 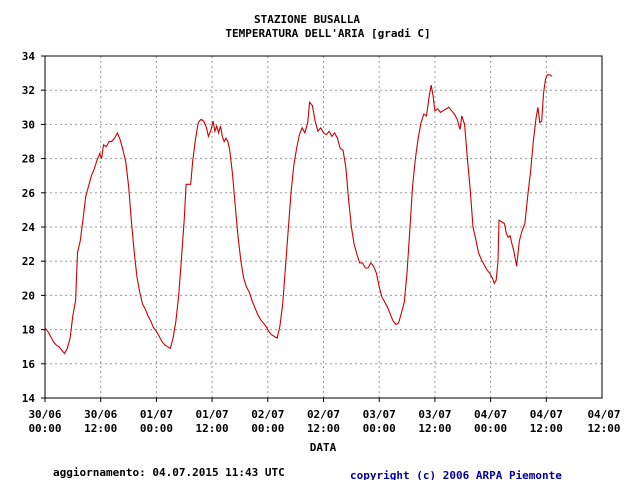 I want to click on y-tick-label: 14, so click(x=29, y=398).